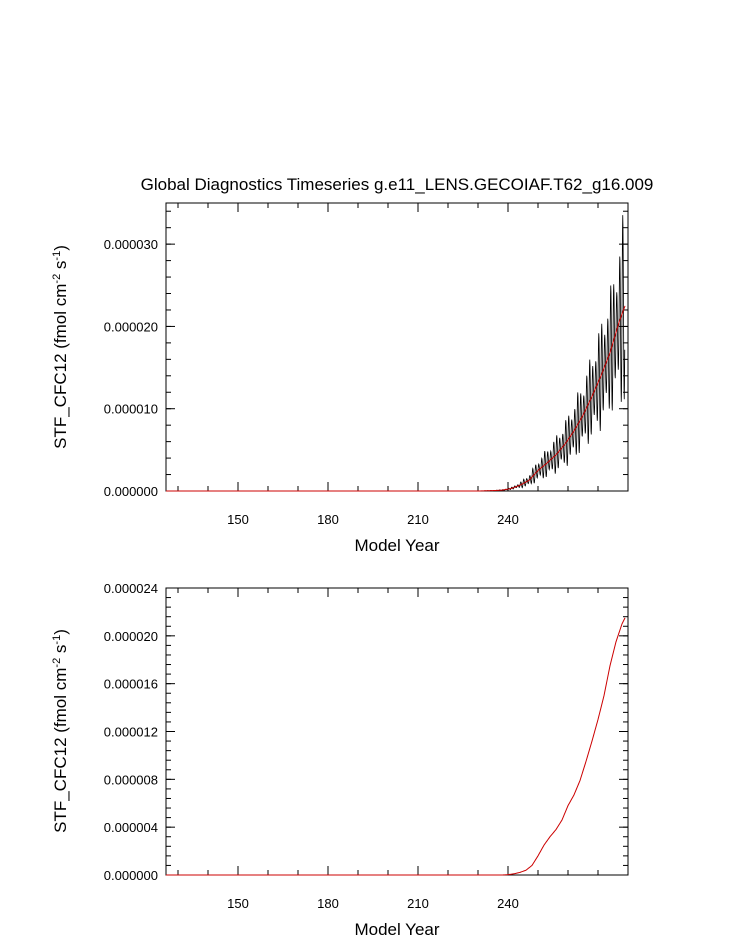 The width and height of the screenshot is (733, 945). What do you see at coordinates (131, 326) in the screenshot?
I see `top-y-tick-label: 0.000020` at bounding box center [131, 326].